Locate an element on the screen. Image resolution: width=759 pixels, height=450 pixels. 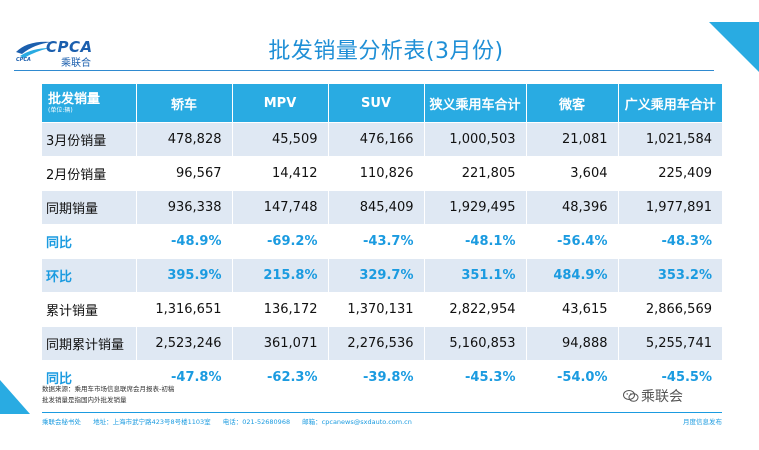
table-cell: -48.9% is located at coordinates (183, 241).